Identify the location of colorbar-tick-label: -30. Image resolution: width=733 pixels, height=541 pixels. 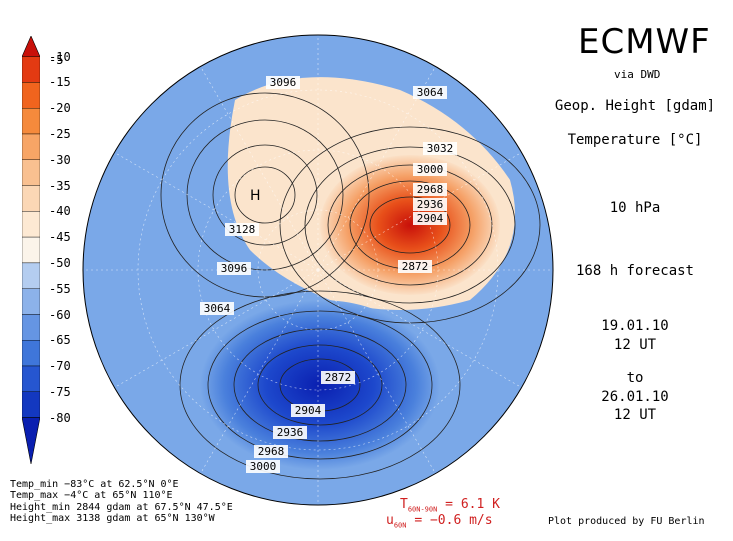
(60, 159).